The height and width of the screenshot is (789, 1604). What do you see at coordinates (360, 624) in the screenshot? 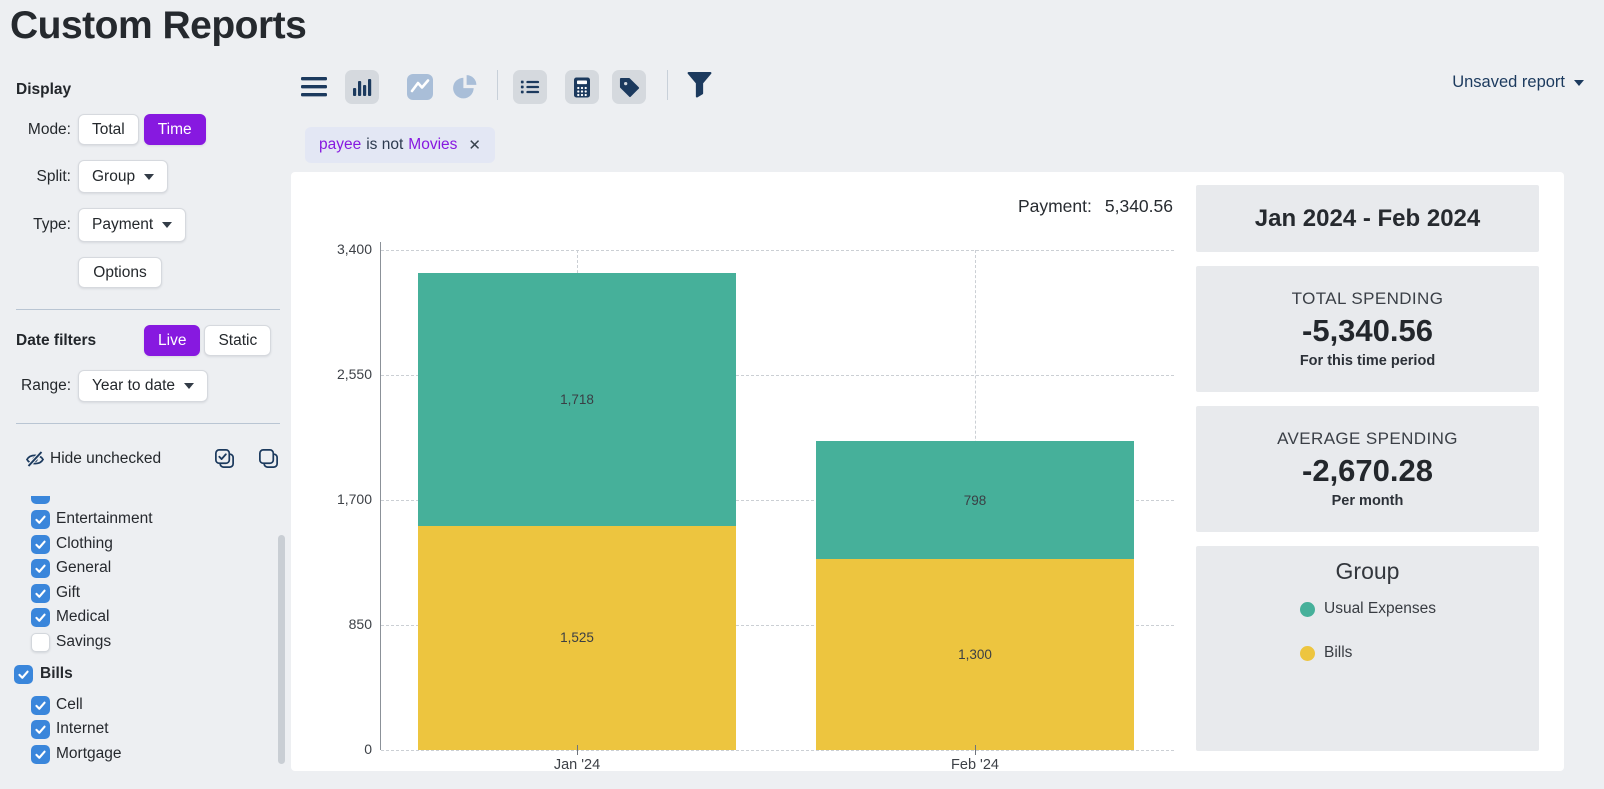
I see `y-axis-tick-label: 850` at bounding box center [360, 624].